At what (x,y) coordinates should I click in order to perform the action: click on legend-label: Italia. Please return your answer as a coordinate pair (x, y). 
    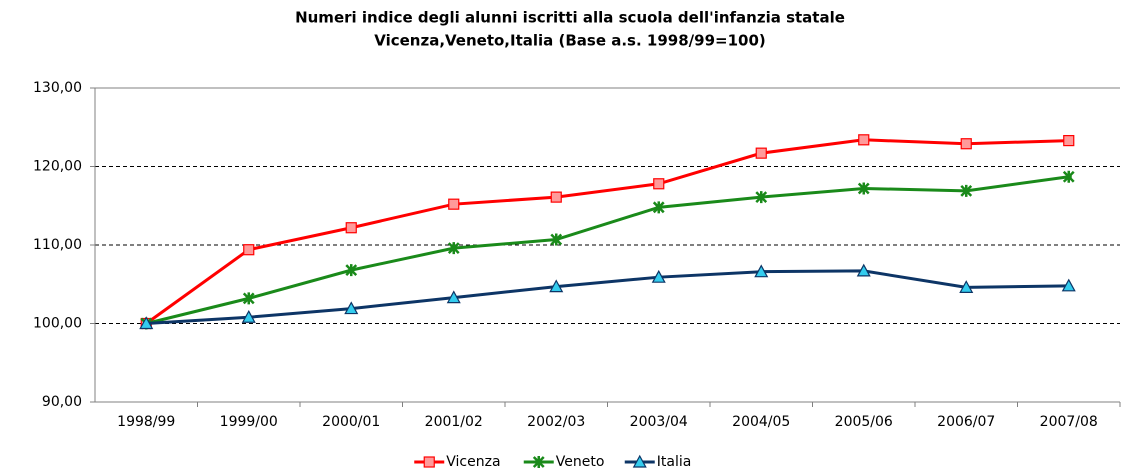
    Looking at the image, I should click on (674, 462).